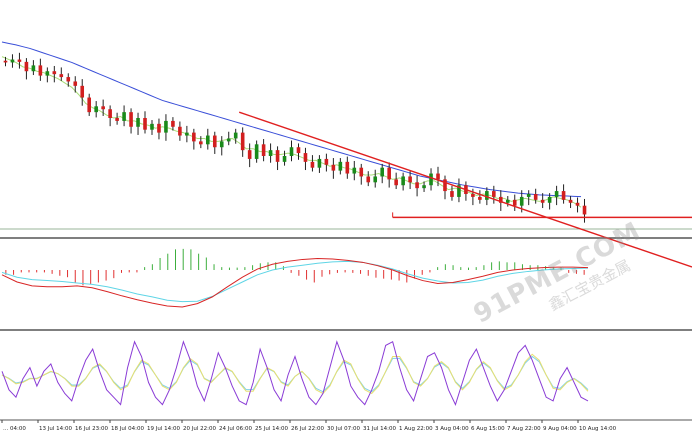 The image size is (692, 437). What do you see at coordinates (127, 429) in the screenshot?
I see `x-tick-label: 18 Jul 04:00` at bounding box center [127, 429].